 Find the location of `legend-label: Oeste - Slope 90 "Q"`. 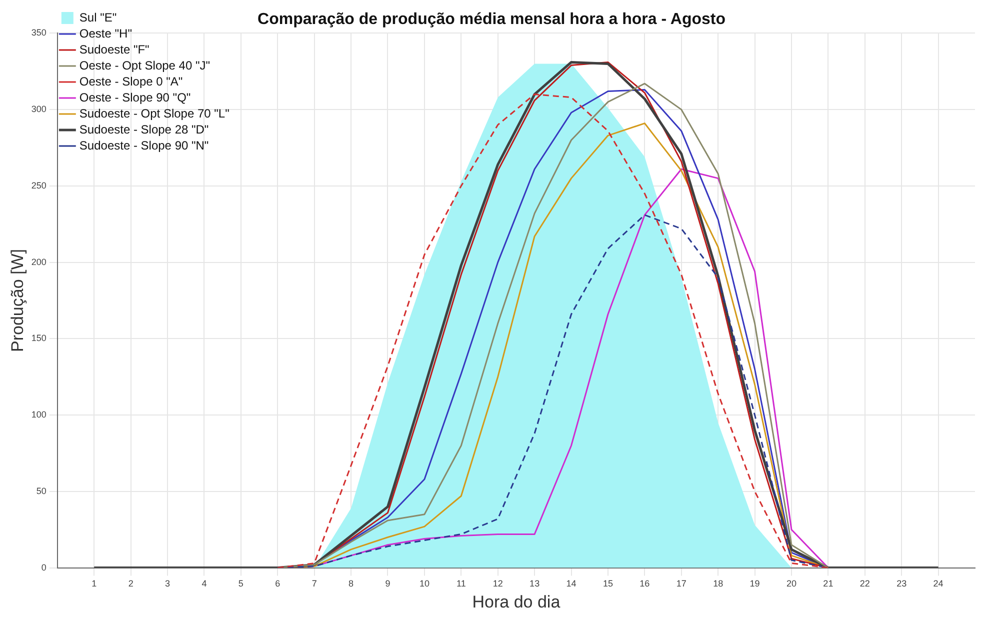

legend-label: Oeste - Slope 90 "Q" is located at coordinates (135, 97).